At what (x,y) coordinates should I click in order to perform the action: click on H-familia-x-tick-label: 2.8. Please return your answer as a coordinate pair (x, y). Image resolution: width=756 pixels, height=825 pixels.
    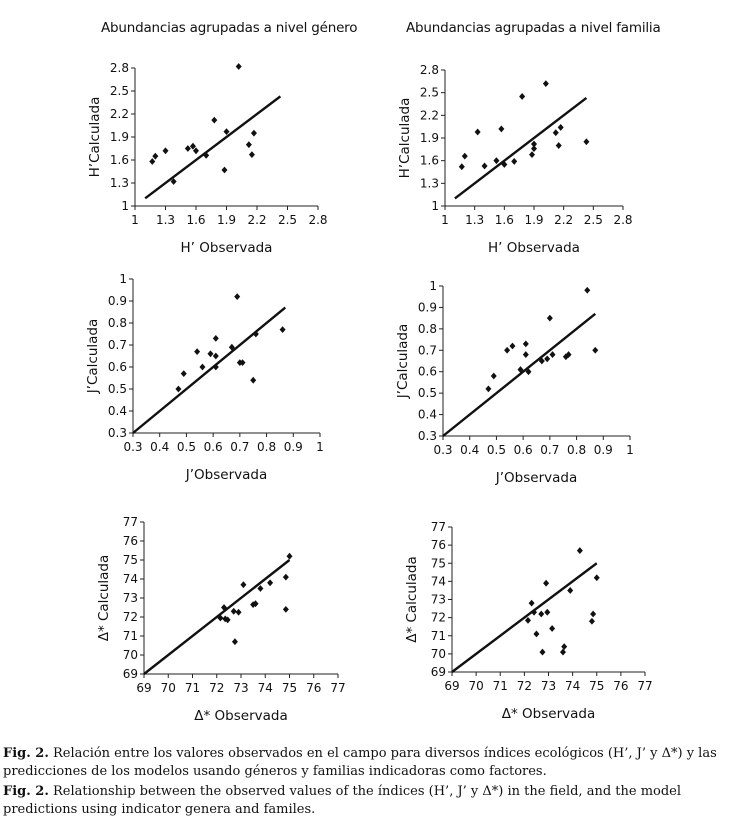
    Looking at the image, I should click on (622, 220).